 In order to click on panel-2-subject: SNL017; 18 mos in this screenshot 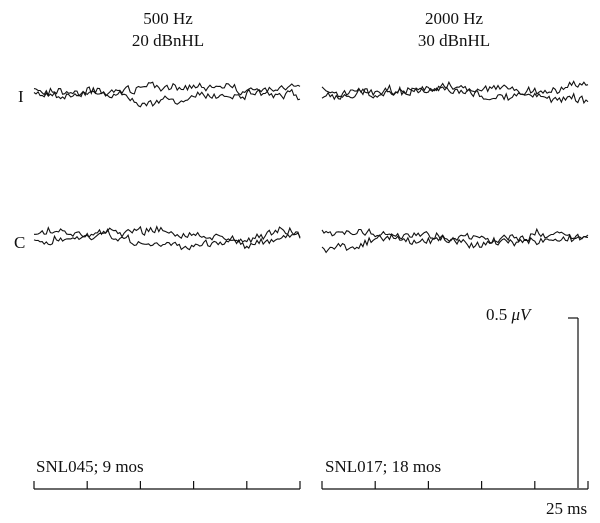, I will do `click(383, 466)`.